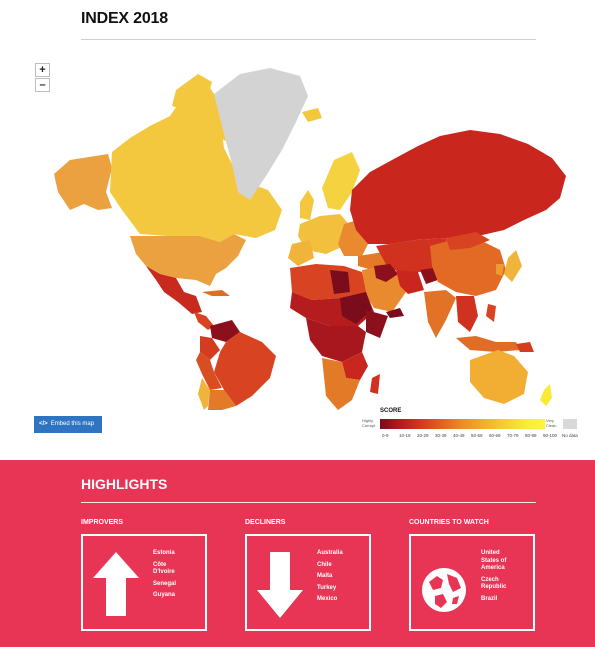 Image resolution: width=595 pixels, height=647 pixels. What do you see at coordinates (72, 424) in the screenshot?
I see `embed-label: Embed this map` at bounding box center [72, 424].